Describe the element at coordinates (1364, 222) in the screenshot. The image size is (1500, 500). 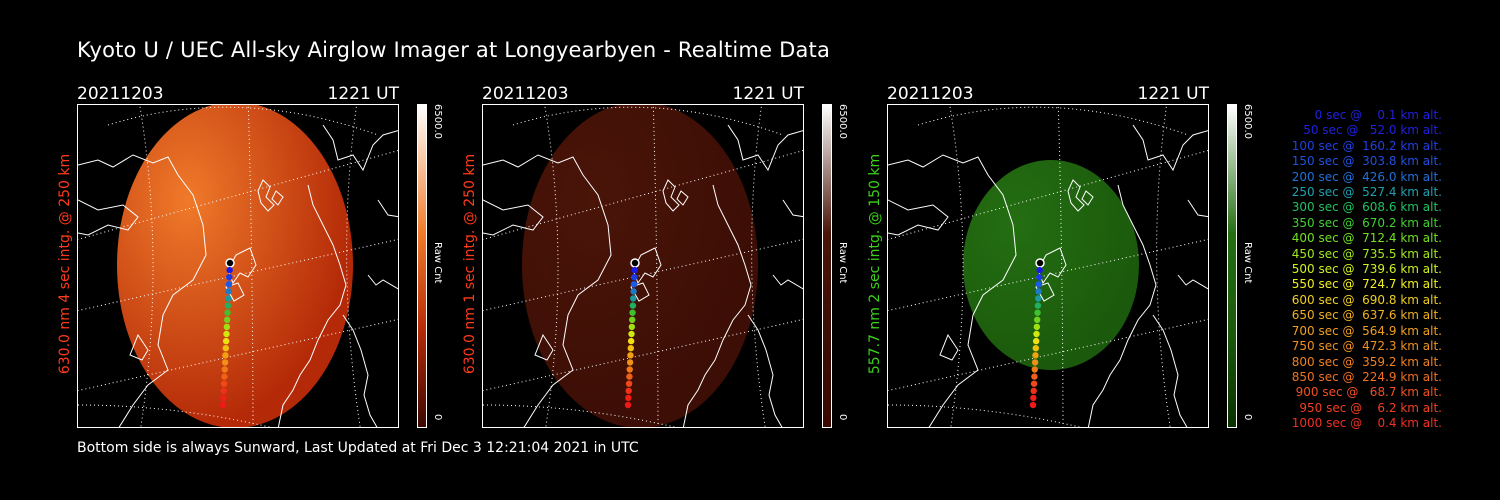
I see `legend-item: 350 sec @ 670.2 km alt.` at that location.